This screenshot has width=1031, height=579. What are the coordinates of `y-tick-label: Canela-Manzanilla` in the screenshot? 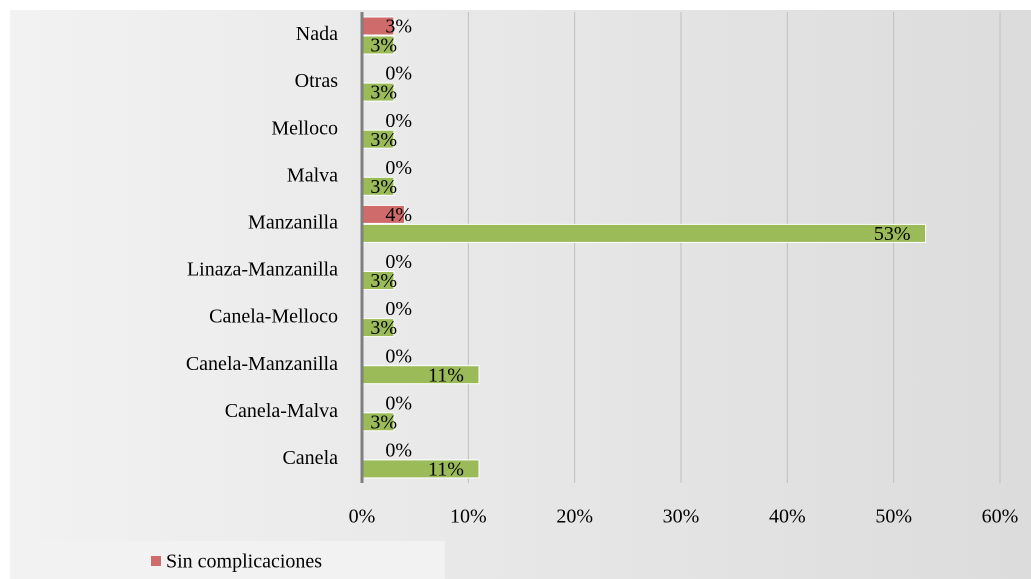 It's located at (262, 364).